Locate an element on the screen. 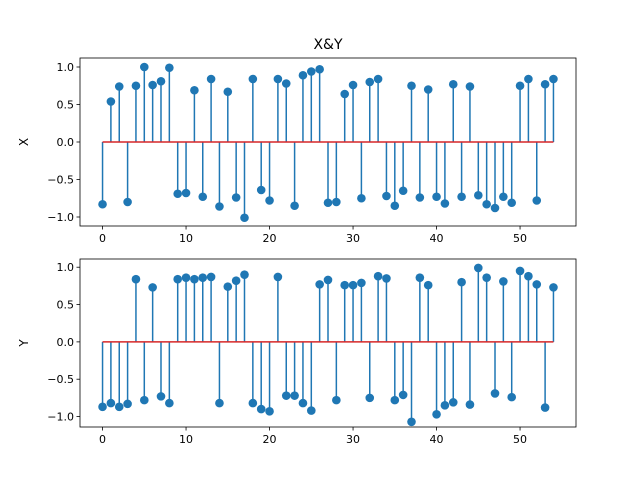 Image resolution: width=640 pixels, height=480 pixels. x-tick-label: 0 is located at coordinates (102, 238).